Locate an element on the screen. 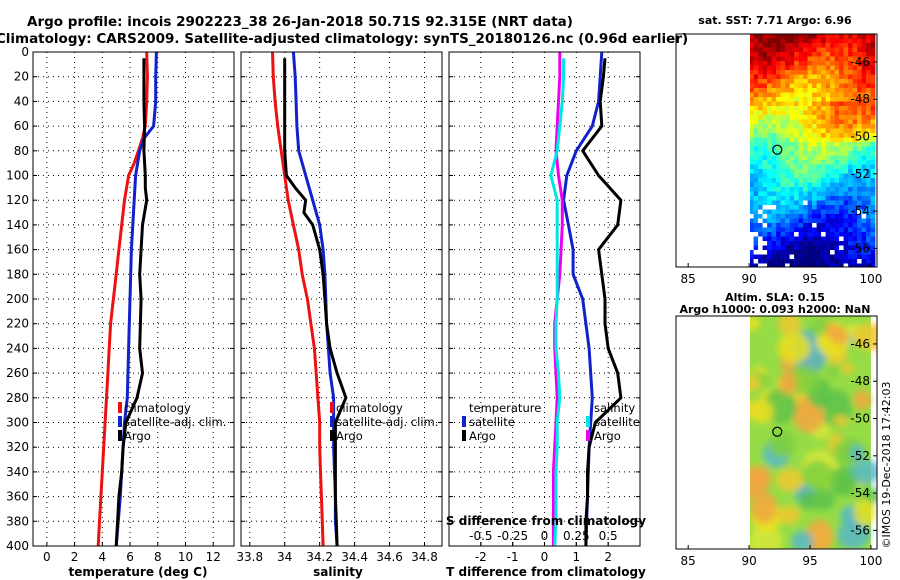 The height and width of the screenshot is (580, 900). s-difference-axis-label: S difference from climatology is located at coordinates (546, 521).